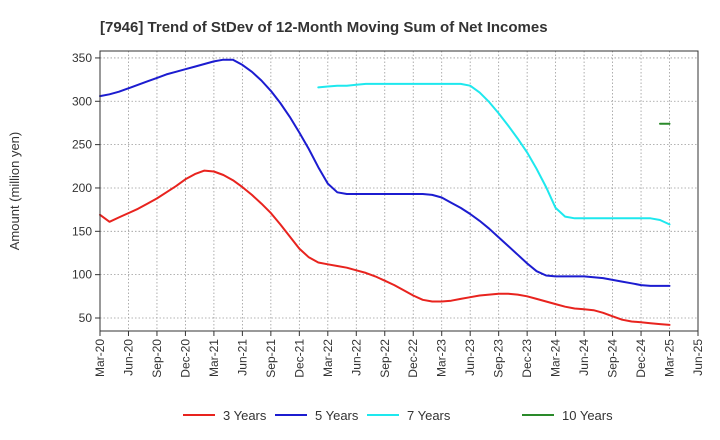 This screenshot has height=440, width=720. What do you see at coordinates (587, 415) in the screenshot?
I see `legend-label: 10 Years` at bounding box center [587, 415].